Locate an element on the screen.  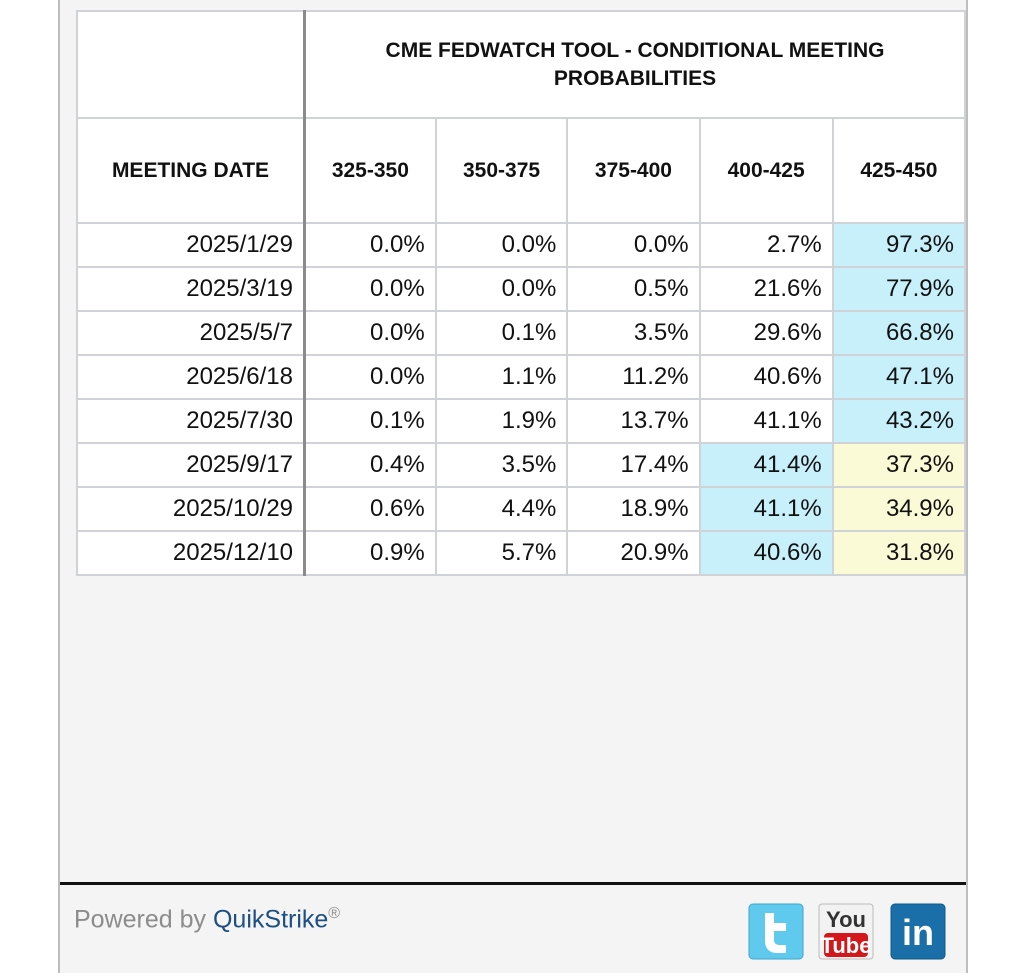
footer-divider is located at coordinates (513, 883).